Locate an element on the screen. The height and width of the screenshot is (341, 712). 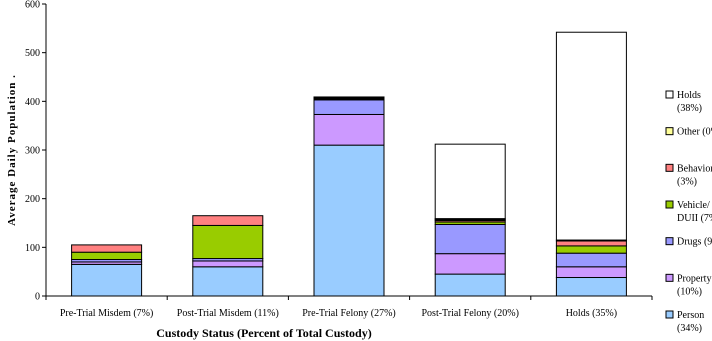
legend-label: Other (0%) is located at coordinates (694, 132).